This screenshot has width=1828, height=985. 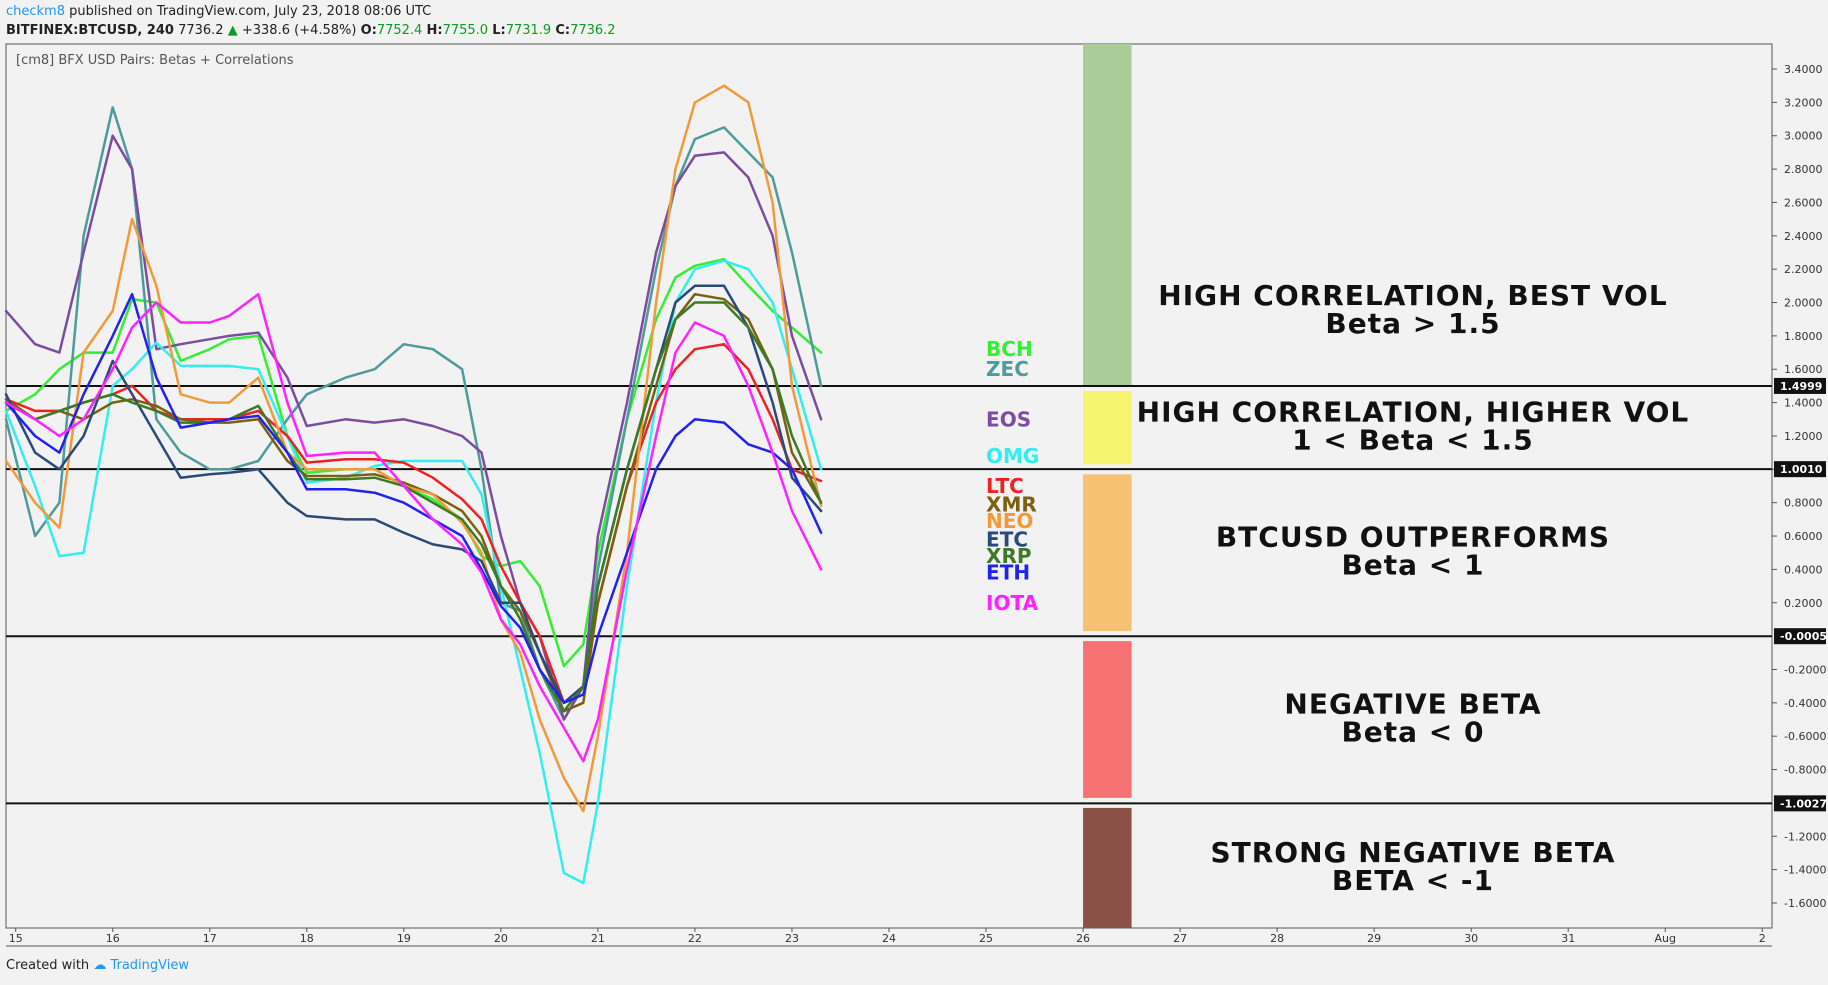 I want to click on high-label: H:, so click(x=434, y=30).